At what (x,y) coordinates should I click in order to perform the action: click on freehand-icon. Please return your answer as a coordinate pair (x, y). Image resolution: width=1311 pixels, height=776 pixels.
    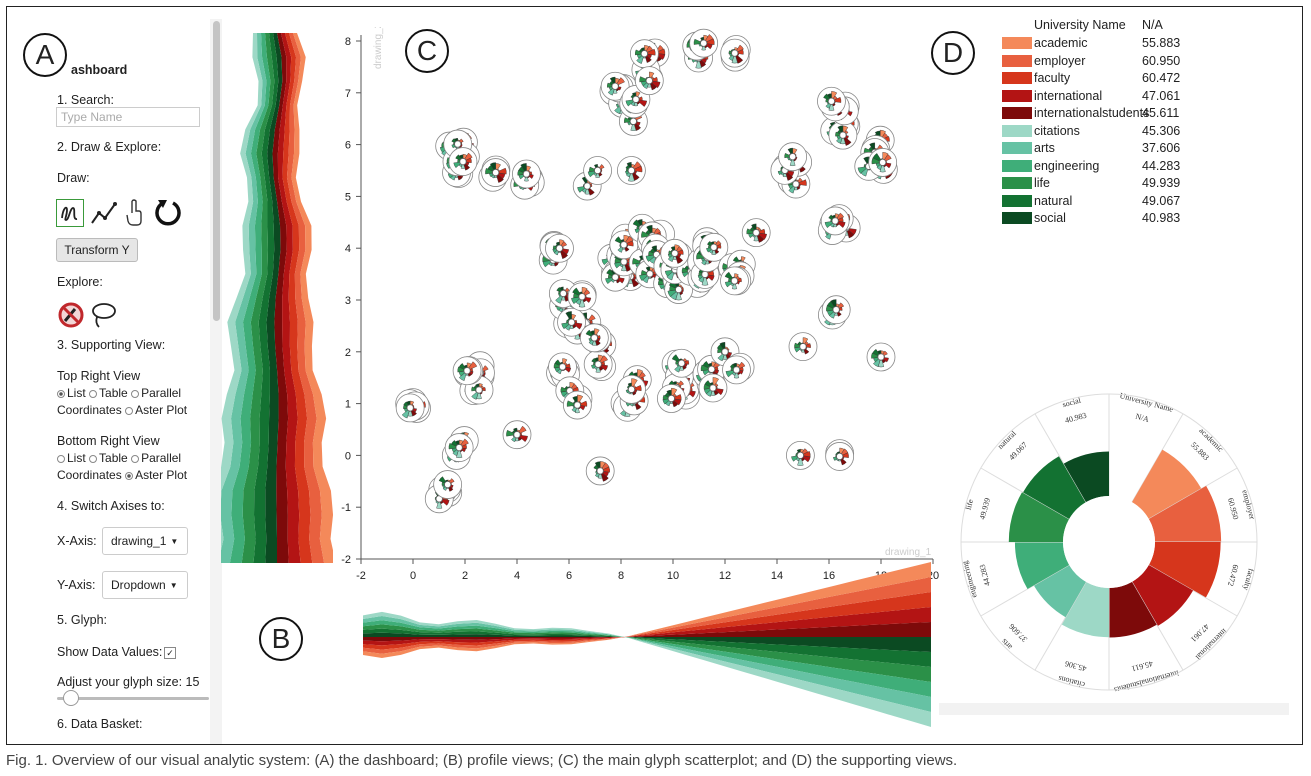
    Looking at the image, I should click on (69, 213).